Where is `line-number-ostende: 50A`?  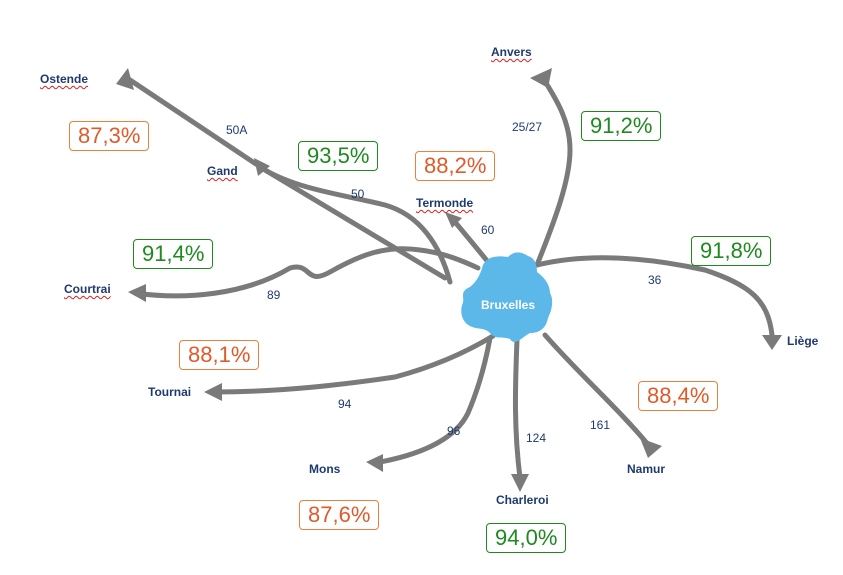 line-number-ostende: 50A is located at coordinates (237, 130).